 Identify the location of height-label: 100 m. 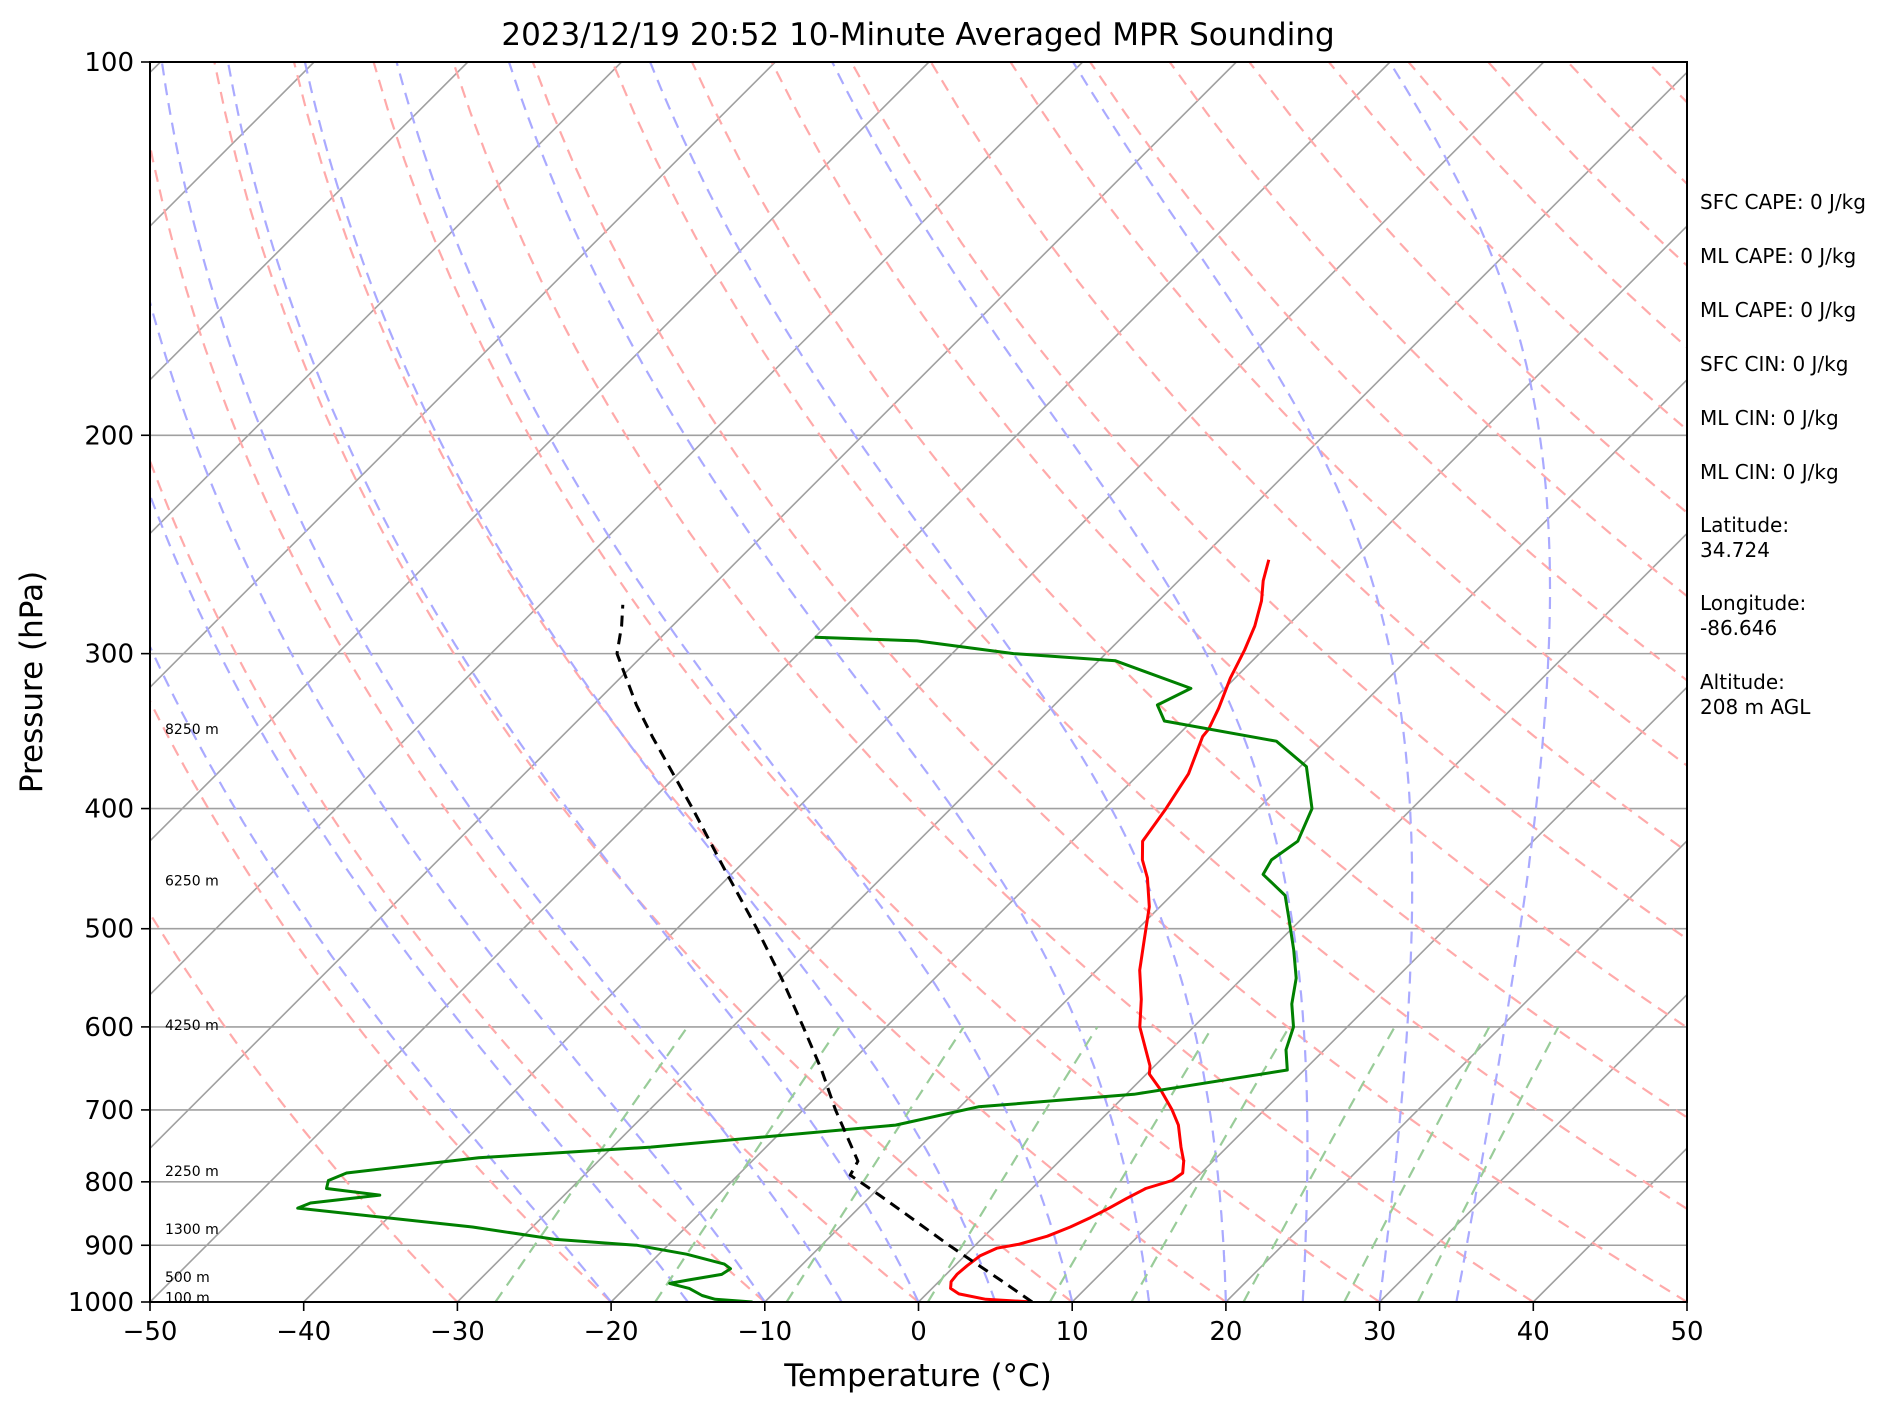
(187, 1299).